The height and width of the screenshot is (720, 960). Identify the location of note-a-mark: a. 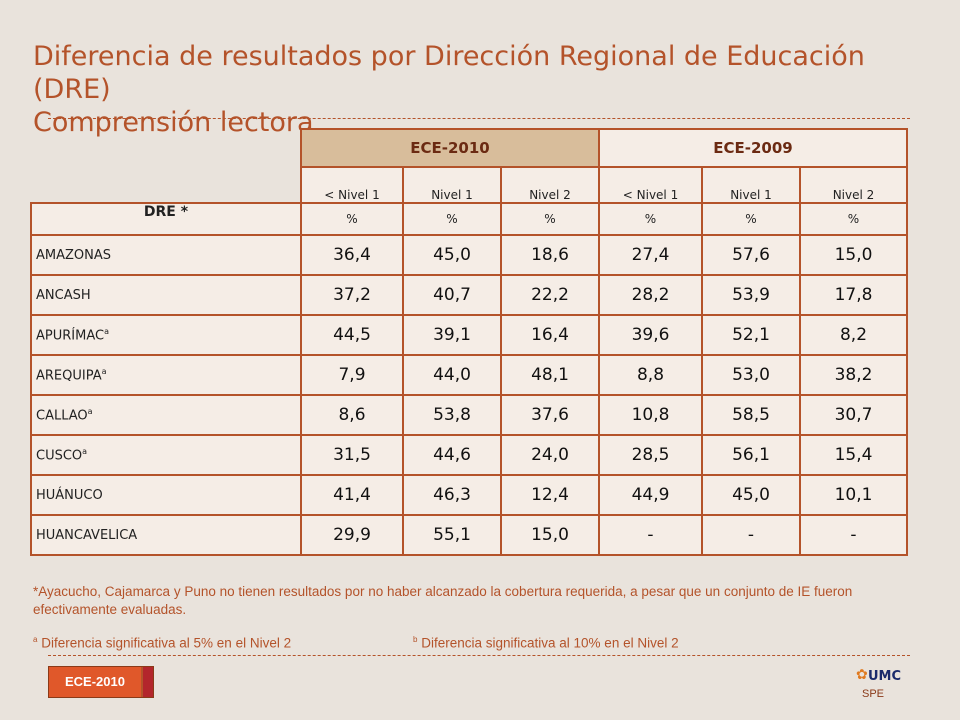
(35, 639).